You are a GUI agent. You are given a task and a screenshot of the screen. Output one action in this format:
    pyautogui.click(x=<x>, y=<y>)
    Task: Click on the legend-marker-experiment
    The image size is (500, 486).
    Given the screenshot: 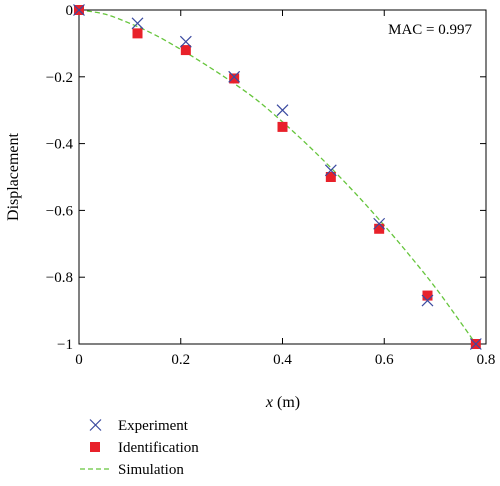 What is the action you would take?
    pyautogui.click(x=95, y=425)
    